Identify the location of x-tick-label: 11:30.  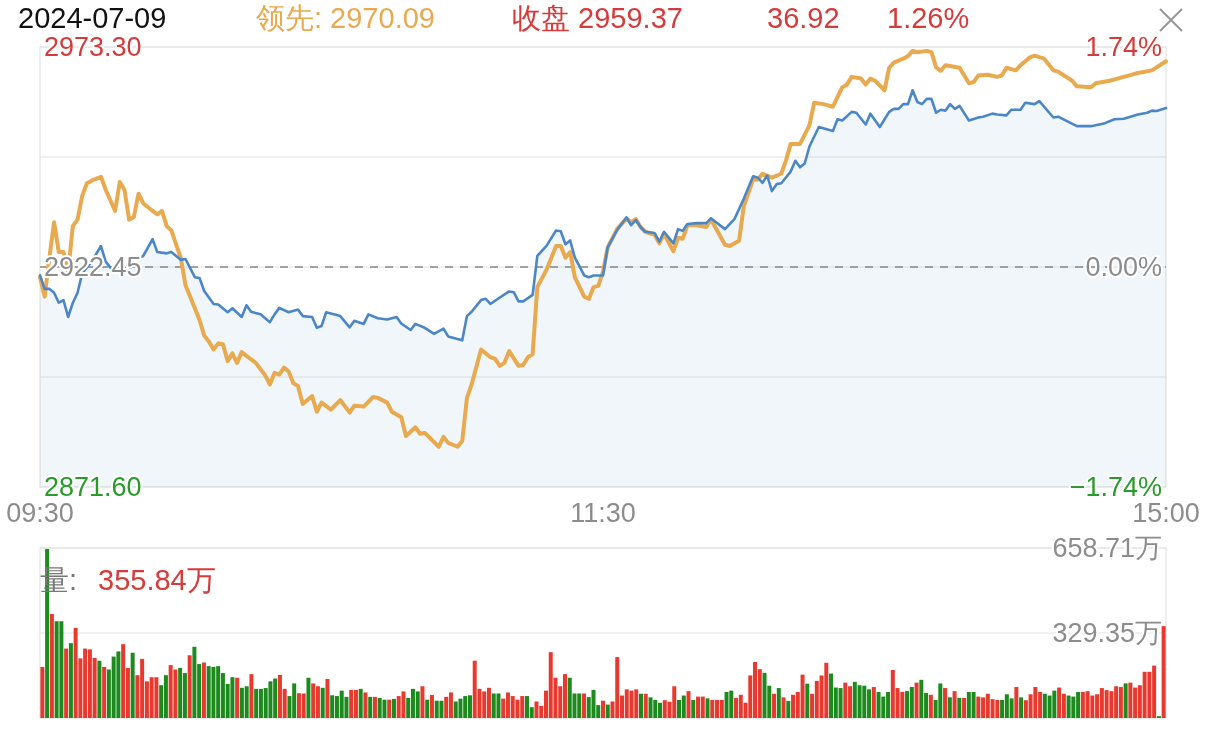
(603, 513).